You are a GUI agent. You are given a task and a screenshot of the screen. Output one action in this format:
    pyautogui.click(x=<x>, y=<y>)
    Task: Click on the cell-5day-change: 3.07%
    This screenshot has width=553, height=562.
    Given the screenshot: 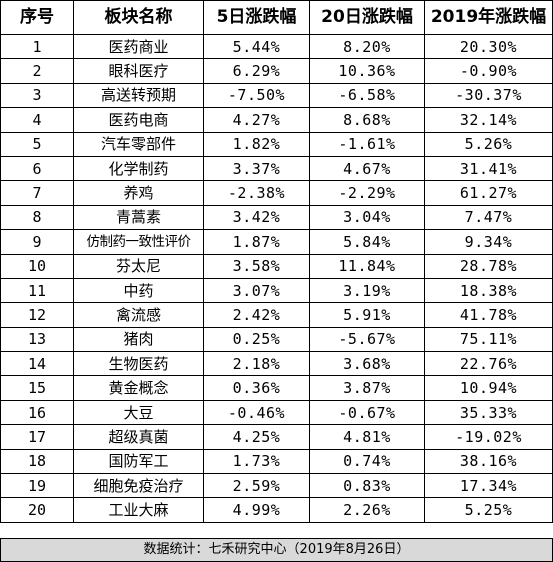 What is the action you would take?
    pyautogui.click(x=256, y=290)
    